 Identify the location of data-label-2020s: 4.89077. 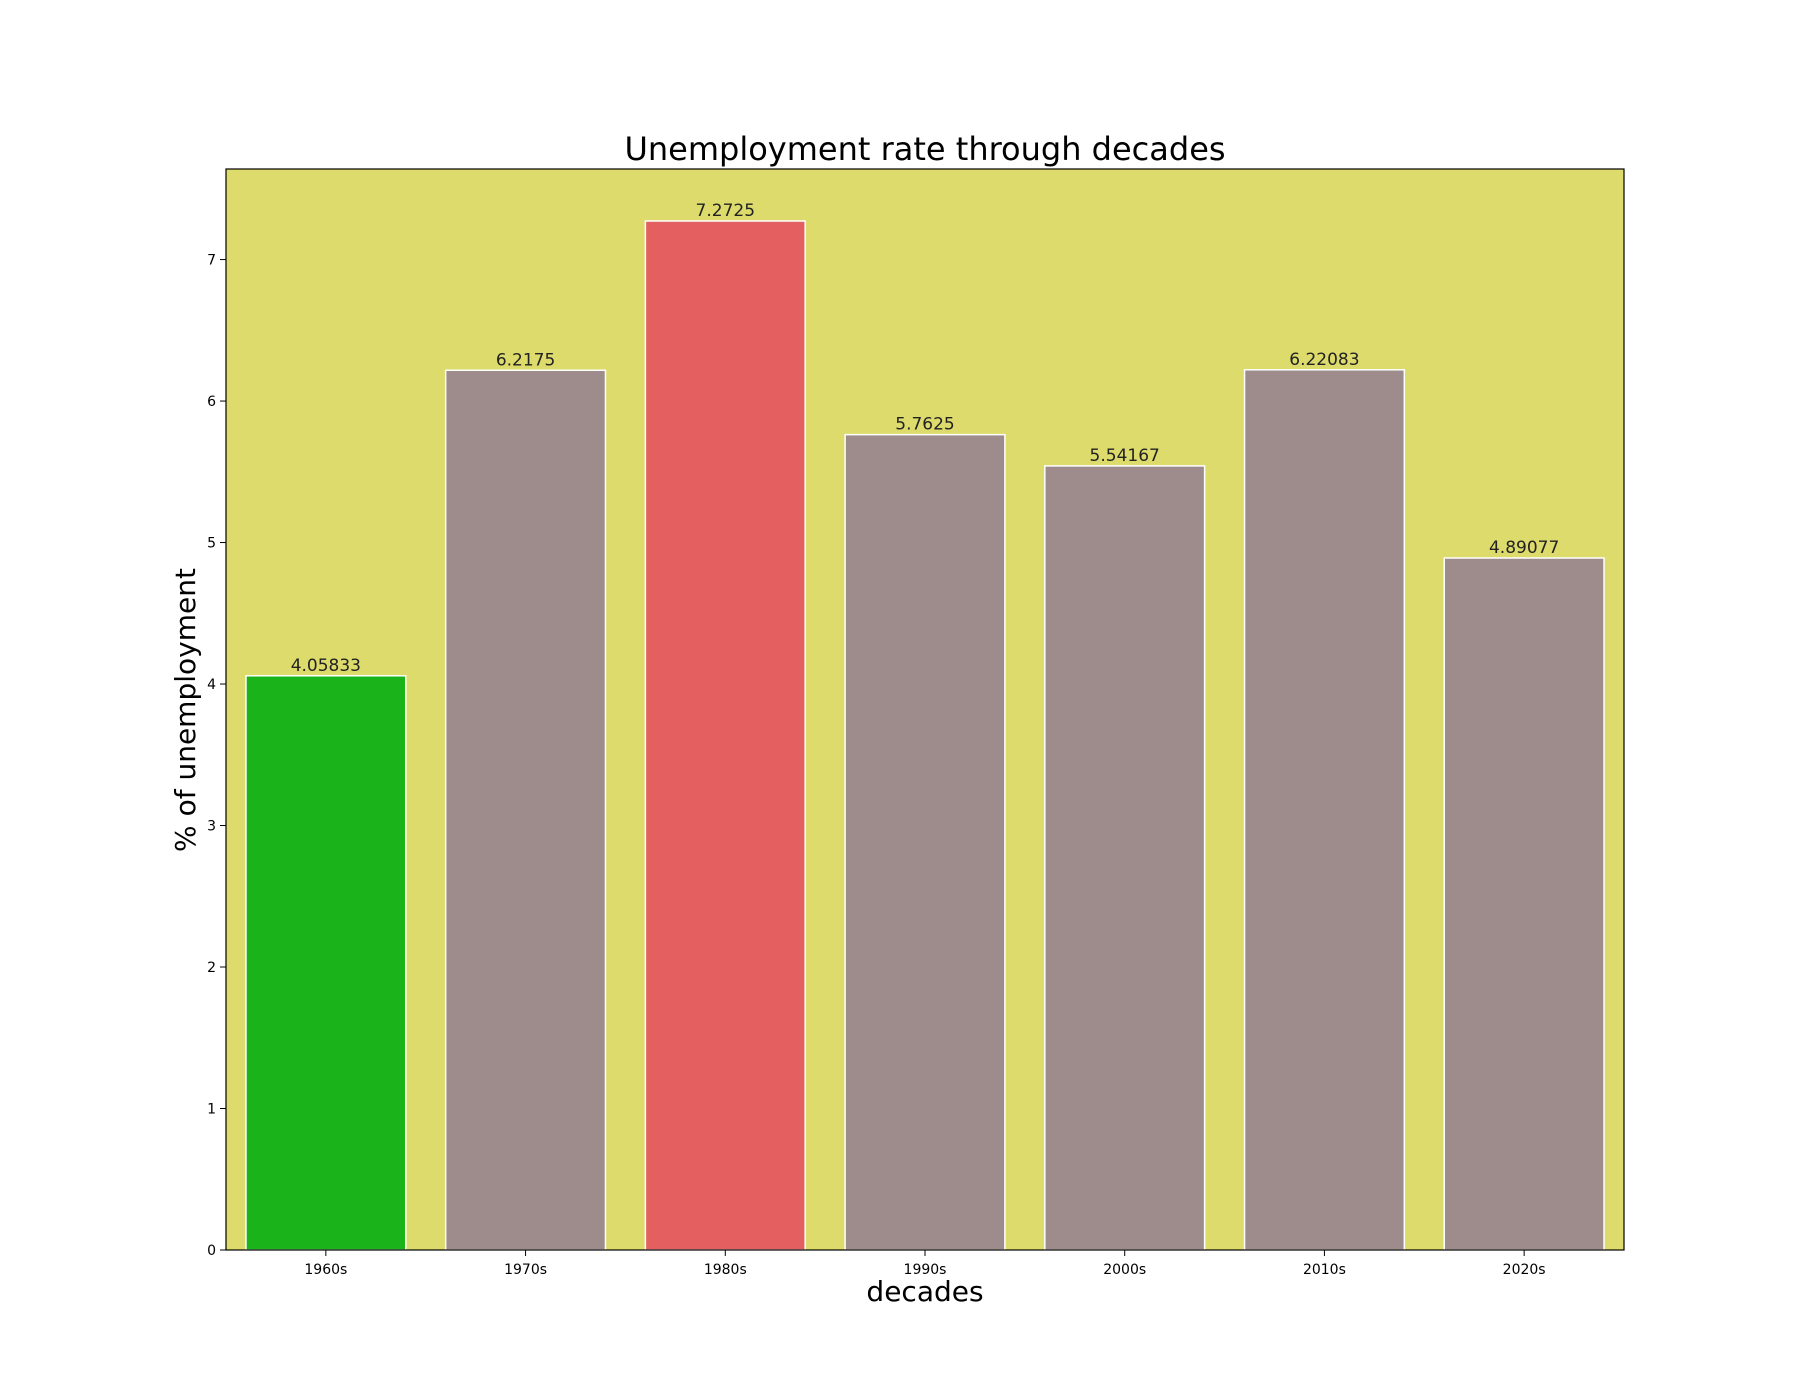
(1524, 548).